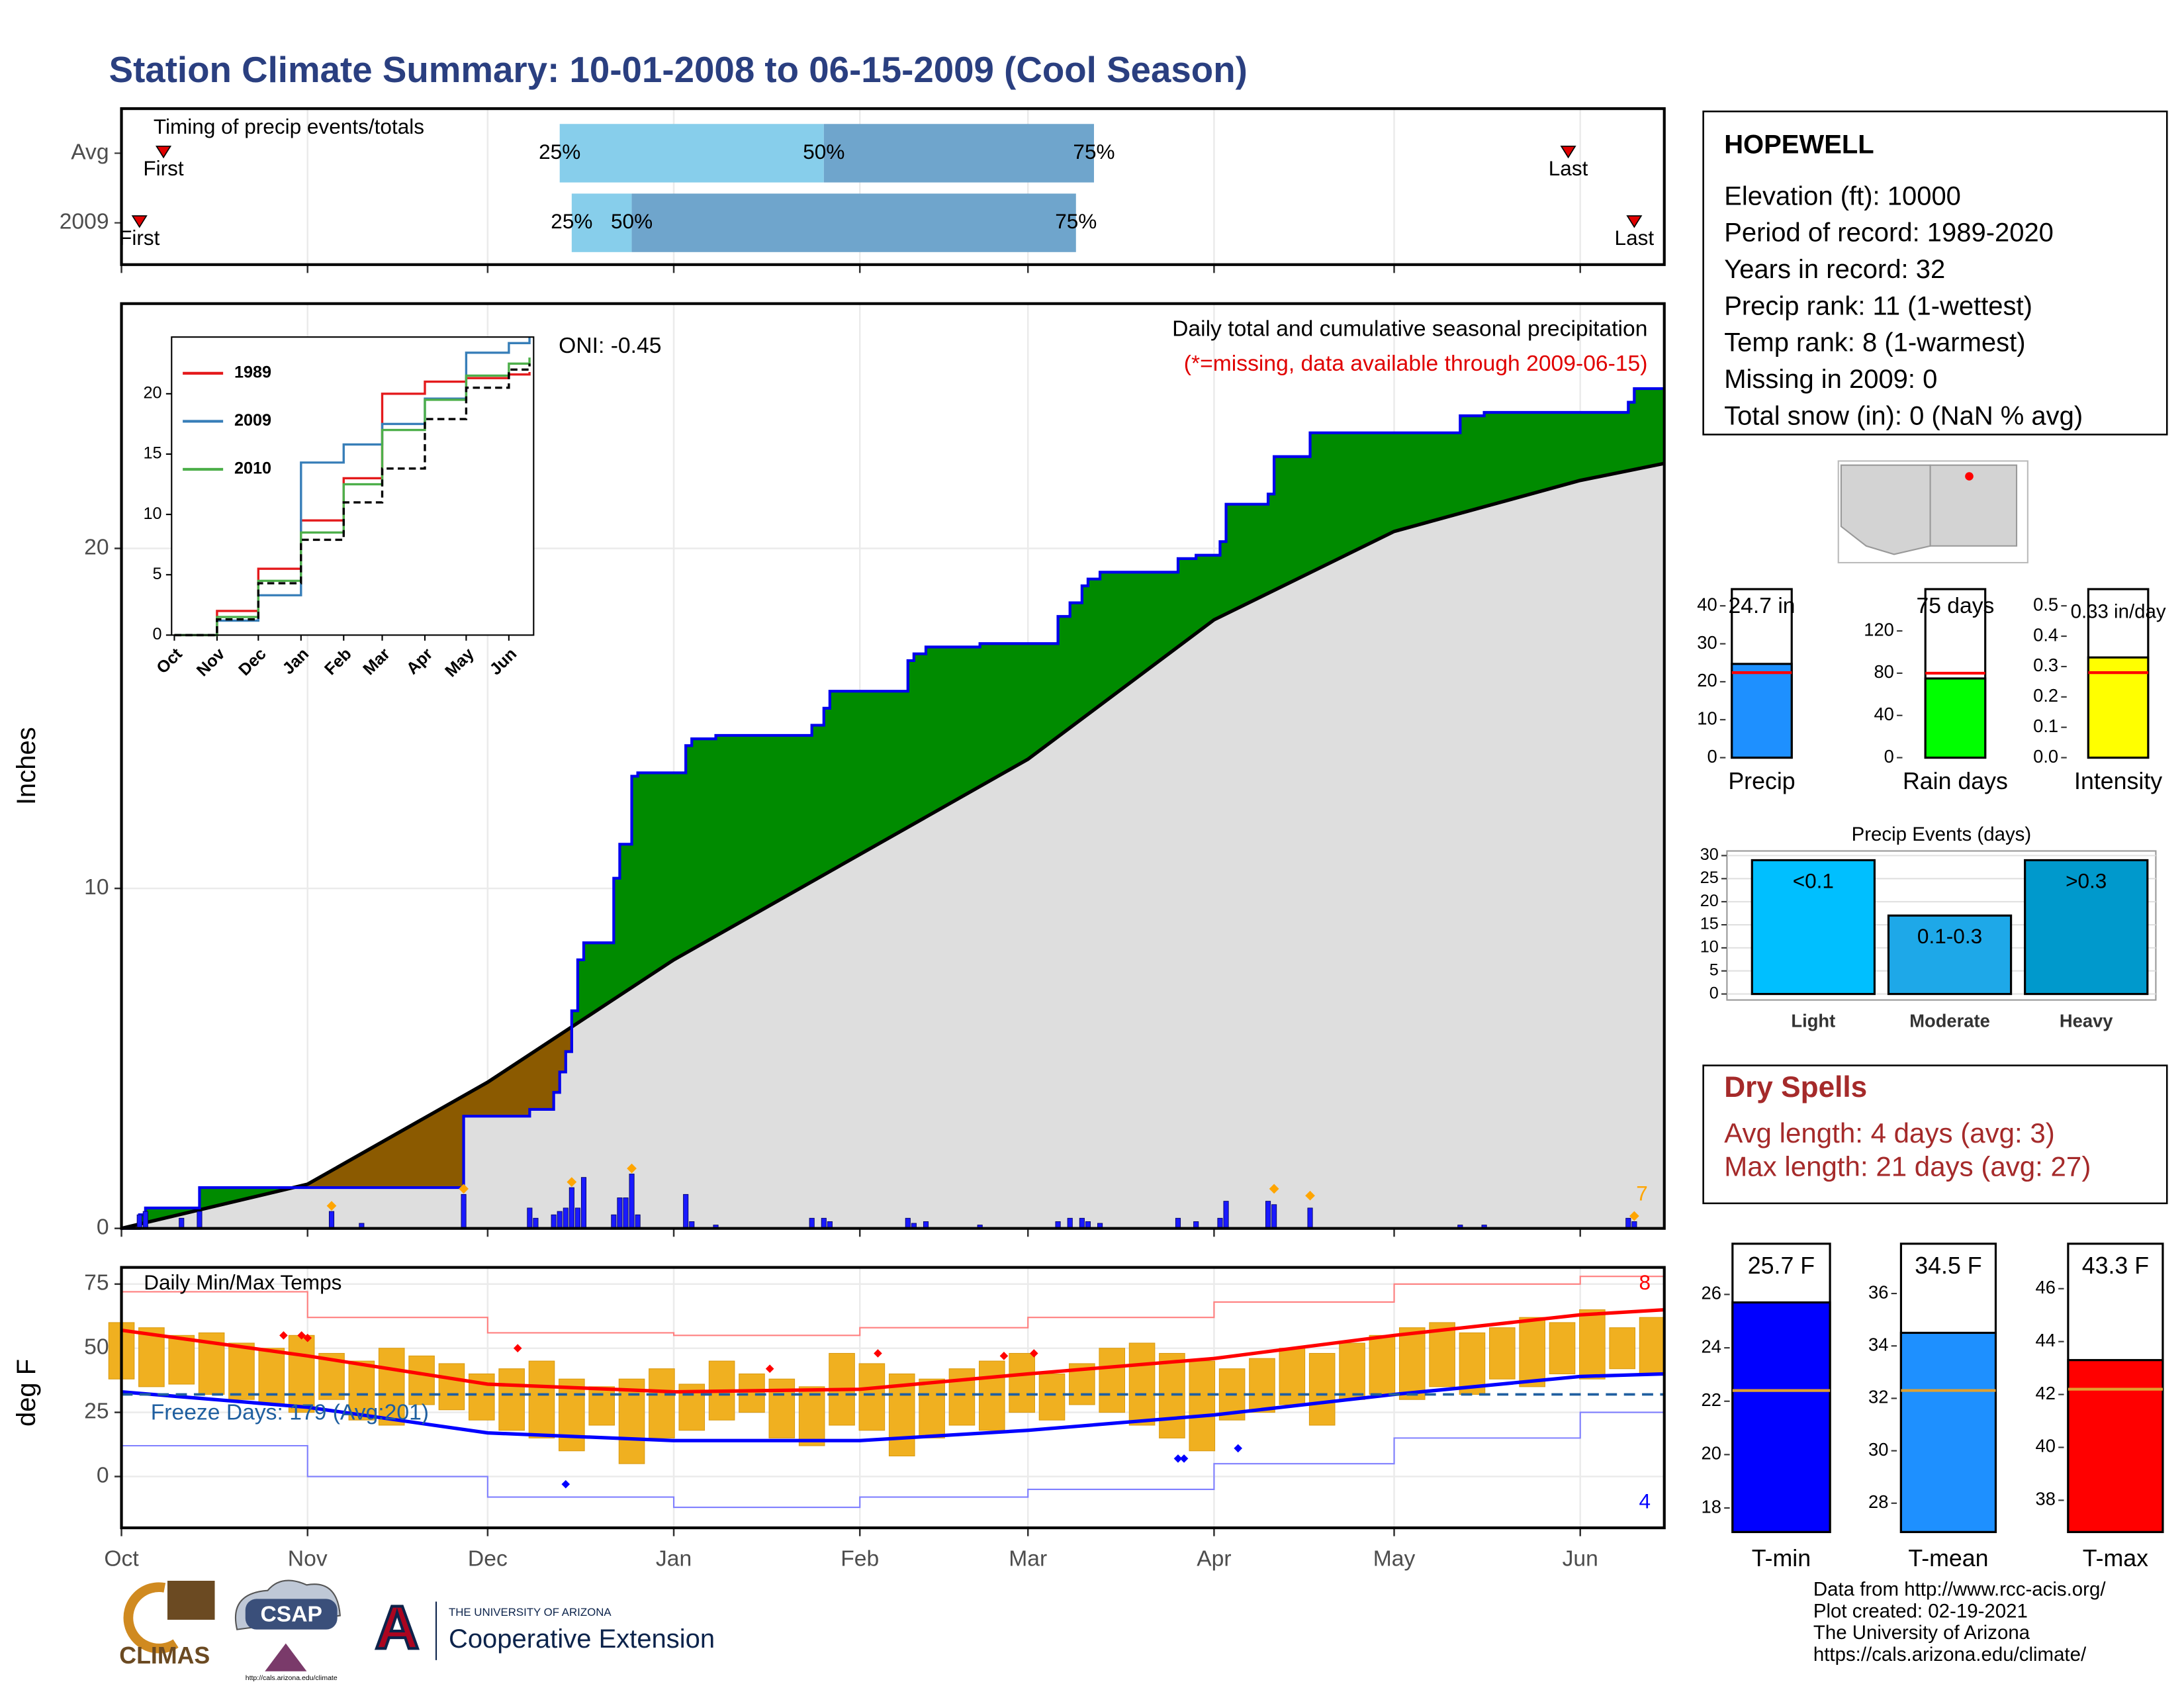  I want to click on quantile-label: 50%, so click(823, 152).